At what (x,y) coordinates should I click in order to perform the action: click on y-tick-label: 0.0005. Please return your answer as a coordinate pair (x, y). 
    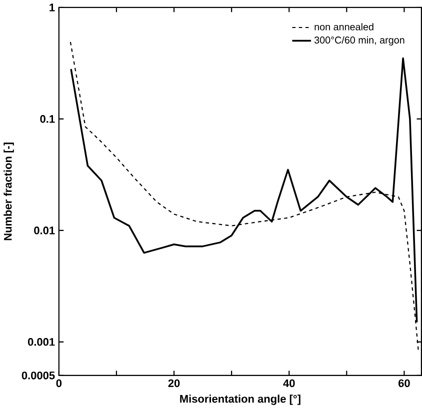
    Looking at the image, I should click on (38, 376).